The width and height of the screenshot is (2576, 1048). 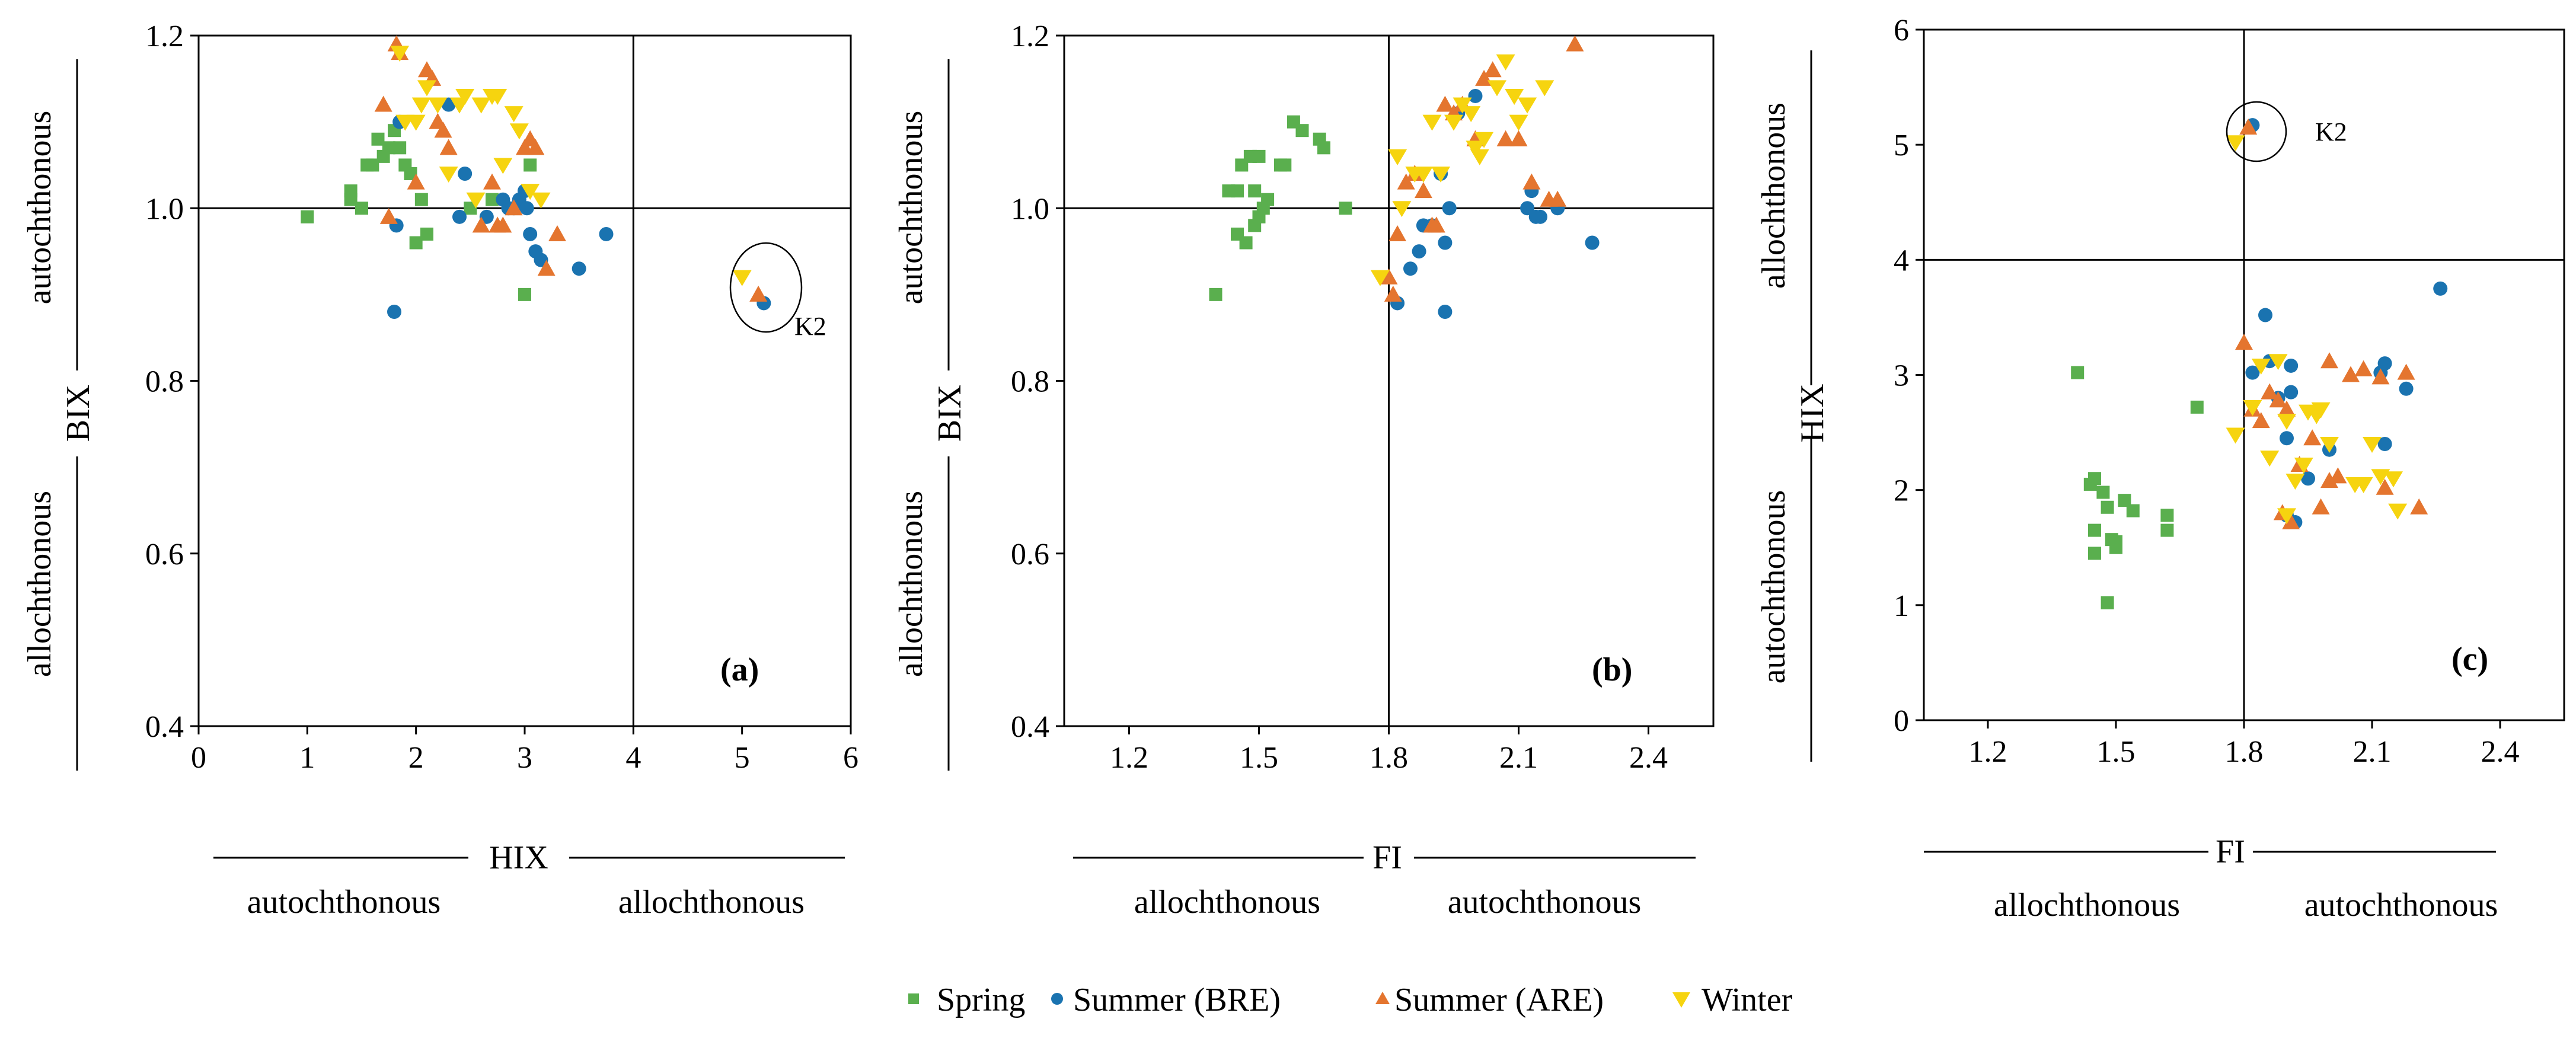 I want to click on panel-label-a: (a), so click(x=739, y=669).